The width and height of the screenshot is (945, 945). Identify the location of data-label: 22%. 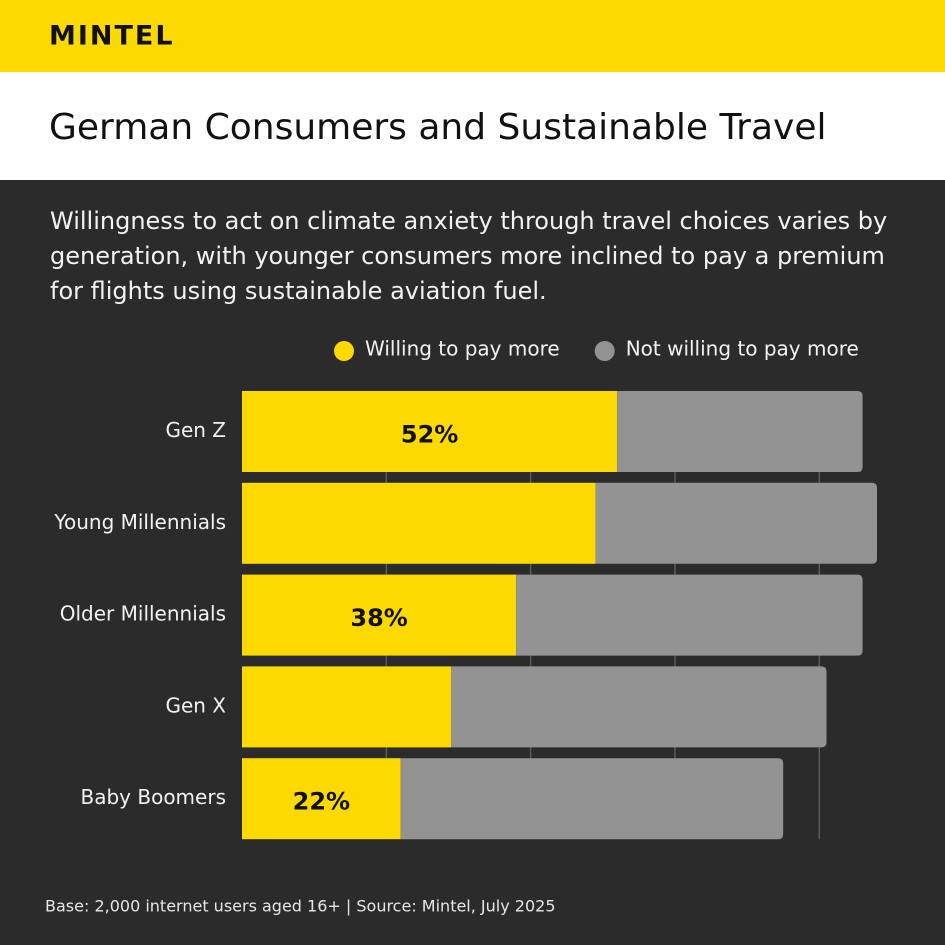
(321, 802).